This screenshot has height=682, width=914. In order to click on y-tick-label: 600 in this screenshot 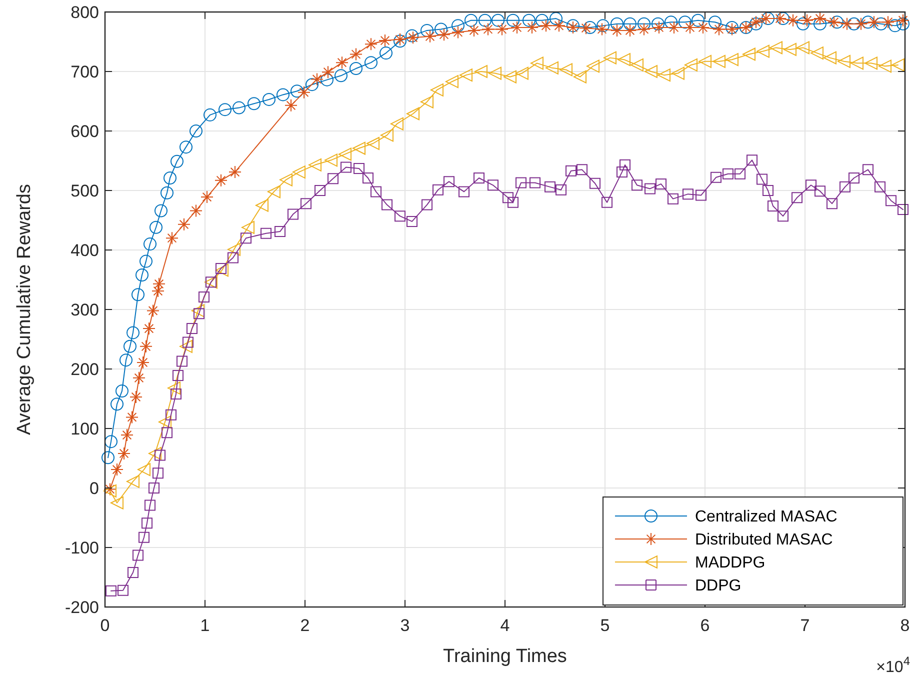, I will do `click(84, 131)`.